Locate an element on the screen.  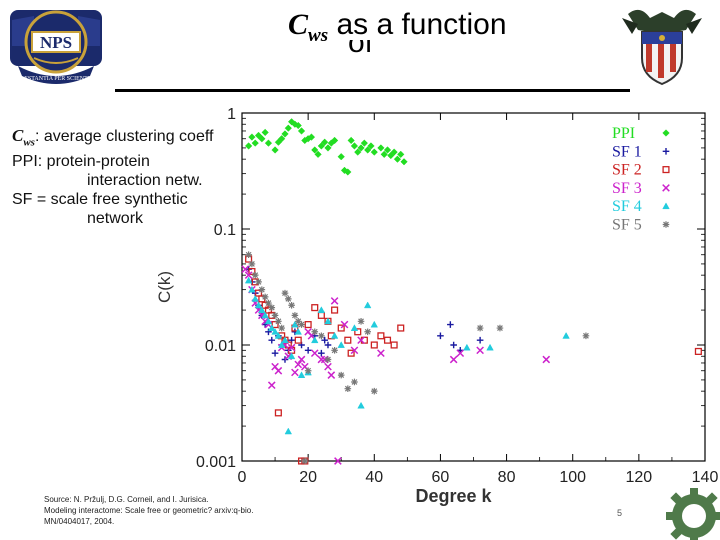
x-tick-label: 60 is located at coordinates (441, 477).